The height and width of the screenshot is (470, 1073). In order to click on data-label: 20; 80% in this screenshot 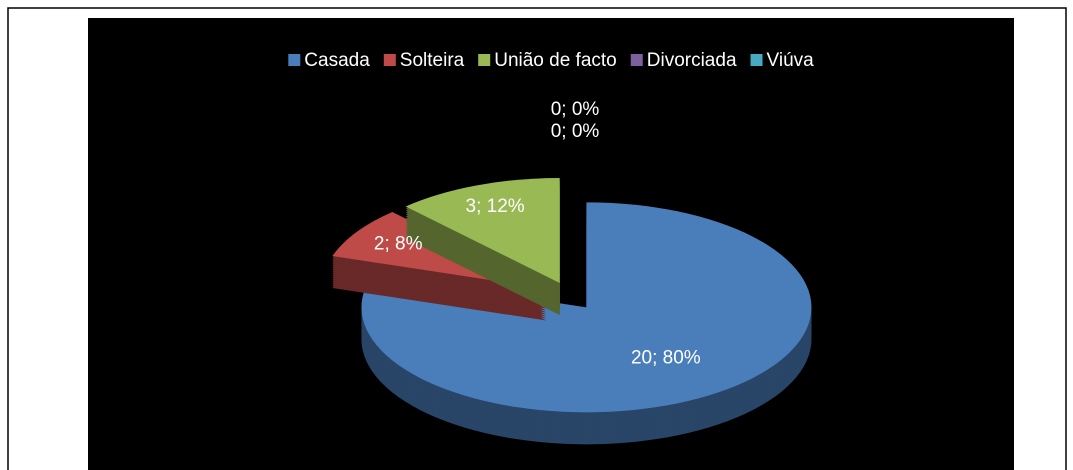, I will do `click(666, 357)`.